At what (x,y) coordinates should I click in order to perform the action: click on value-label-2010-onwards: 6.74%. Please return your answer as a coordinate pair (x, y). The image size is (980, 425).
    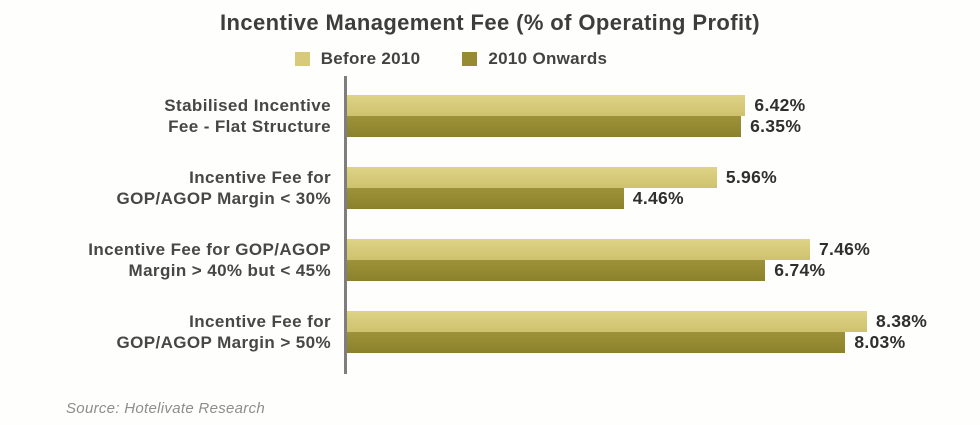
    Looking at the image, I should click on (800, 270).